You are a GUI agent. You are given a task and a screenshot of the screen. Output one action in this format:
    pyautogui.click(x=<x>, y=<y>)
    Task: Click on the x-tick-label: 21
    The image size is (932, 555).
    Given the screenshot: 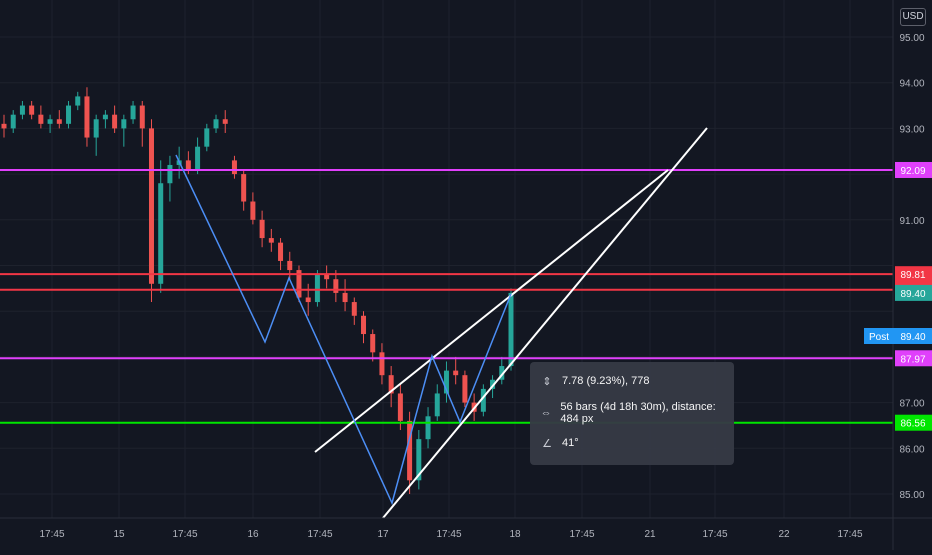 What is the action you would take?
    pyautogui.click(x=650, y=534)
    